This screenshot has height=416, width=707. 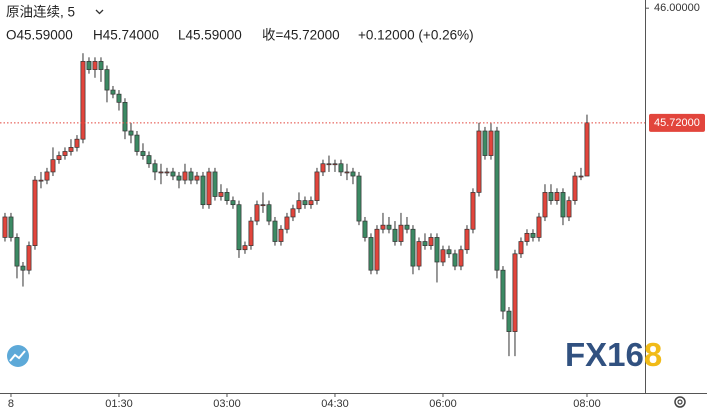 What do you see at coordinates (301, 35) in the screenshot?
I see `legend-text: 收=45.72000` at bounding box center [301, 35].